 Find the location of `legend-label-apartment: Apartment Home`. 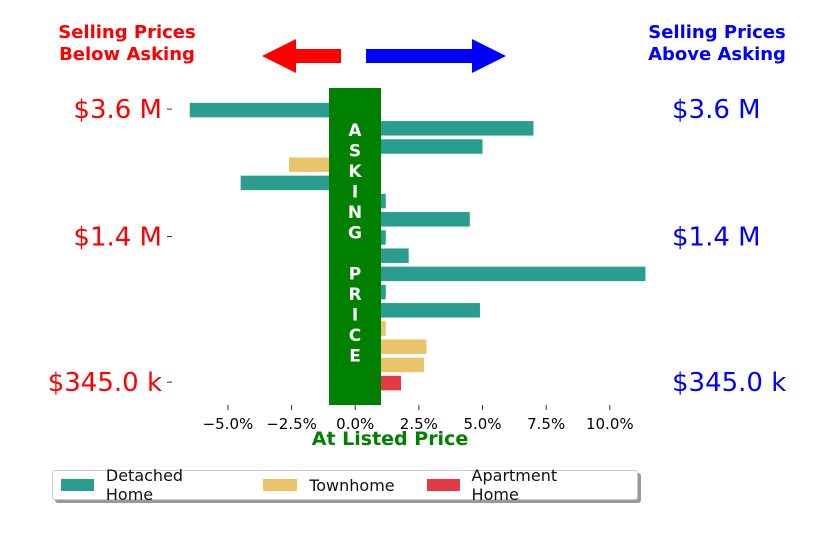

legend-label-apartment: Apartment Home is located at coordinates (514, 485).